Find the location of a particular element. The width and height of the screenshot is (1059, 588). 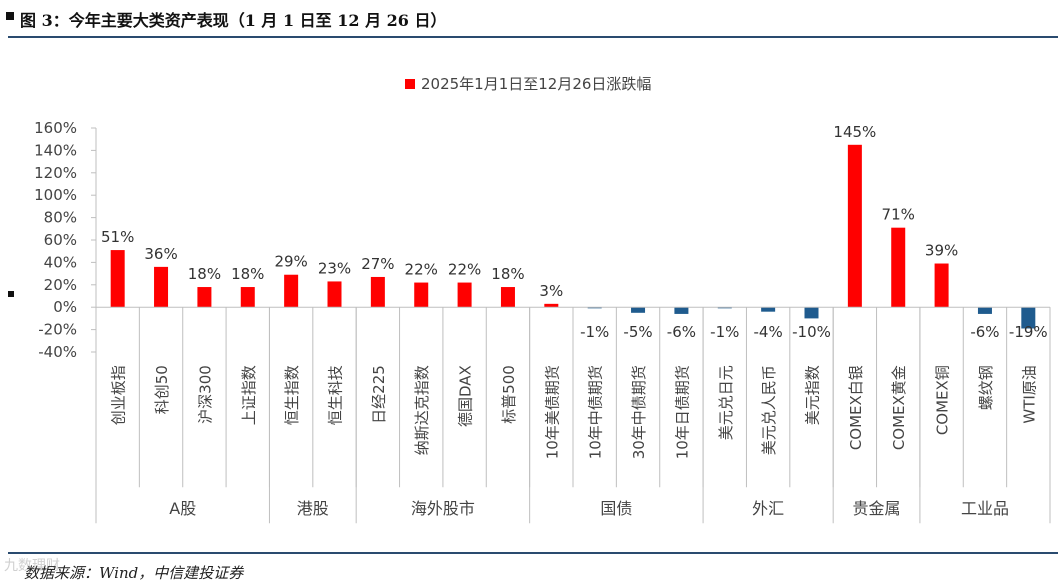

data-label: -5% is located at coordinates (637, 332).